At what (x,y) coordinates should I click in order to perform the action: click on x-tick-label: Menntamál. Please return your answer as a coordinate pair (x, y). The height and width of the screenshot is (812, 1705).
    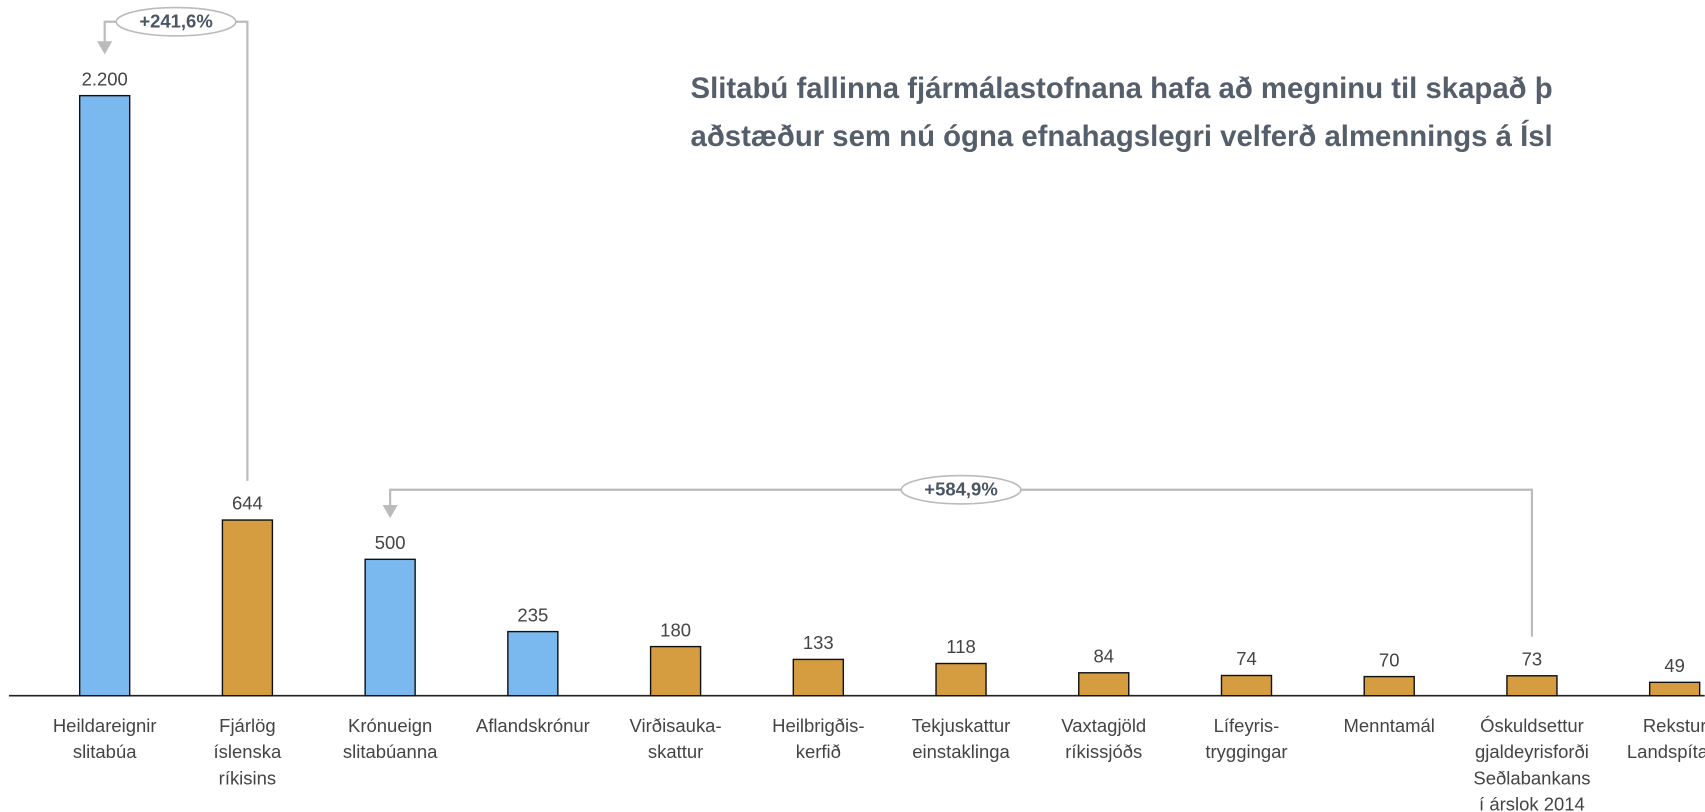
    Looking at the image, I should click on (1389, 725).